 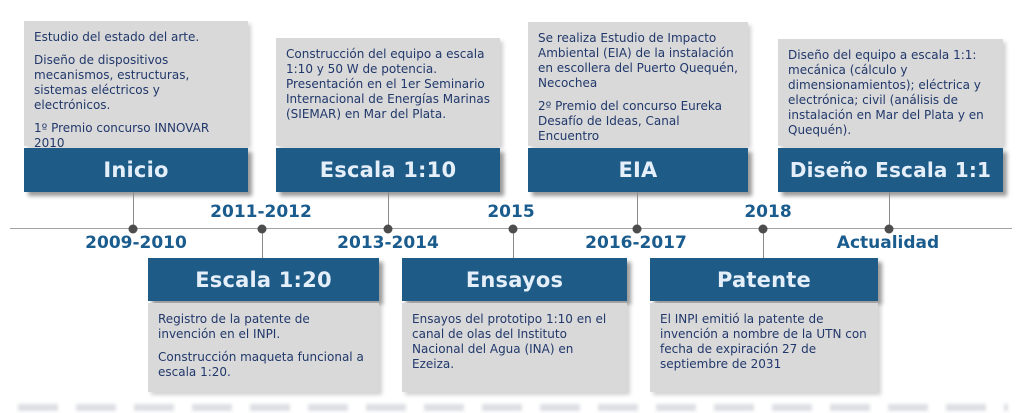 What do you see at coordinates (136, 170) in the screenshot?
I see `milestone-header-inicio: Inicio` at bounding box center [136, 170].